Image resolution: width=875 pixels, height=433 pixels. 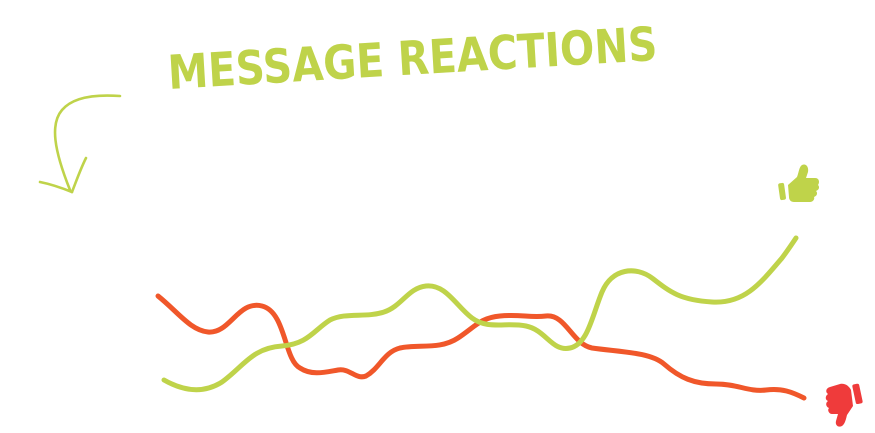 What do you see at coordinates (799, 183) in the screenshot?
I see `thumbs-up-icon` at bounding box center [799, 183].